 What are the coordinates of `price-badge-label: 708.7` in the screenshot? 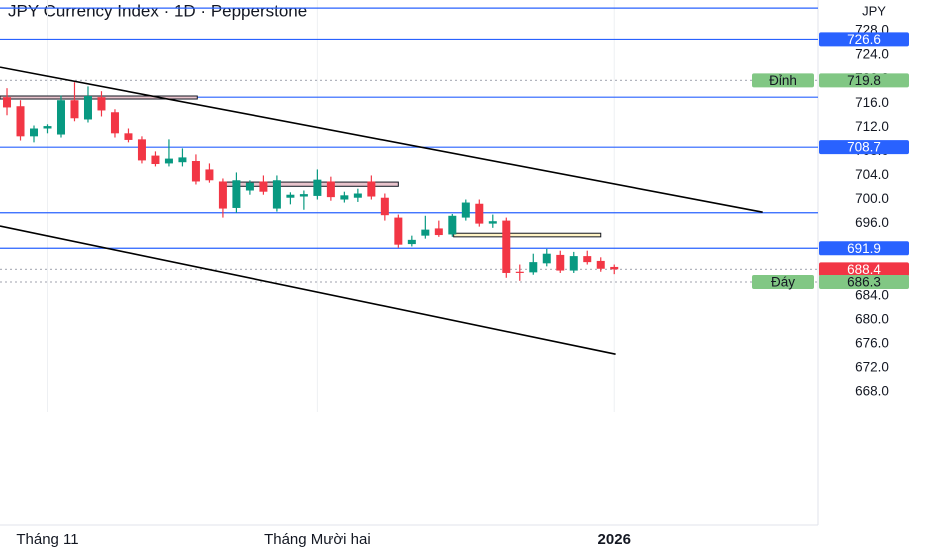 It's located at (864, 147).